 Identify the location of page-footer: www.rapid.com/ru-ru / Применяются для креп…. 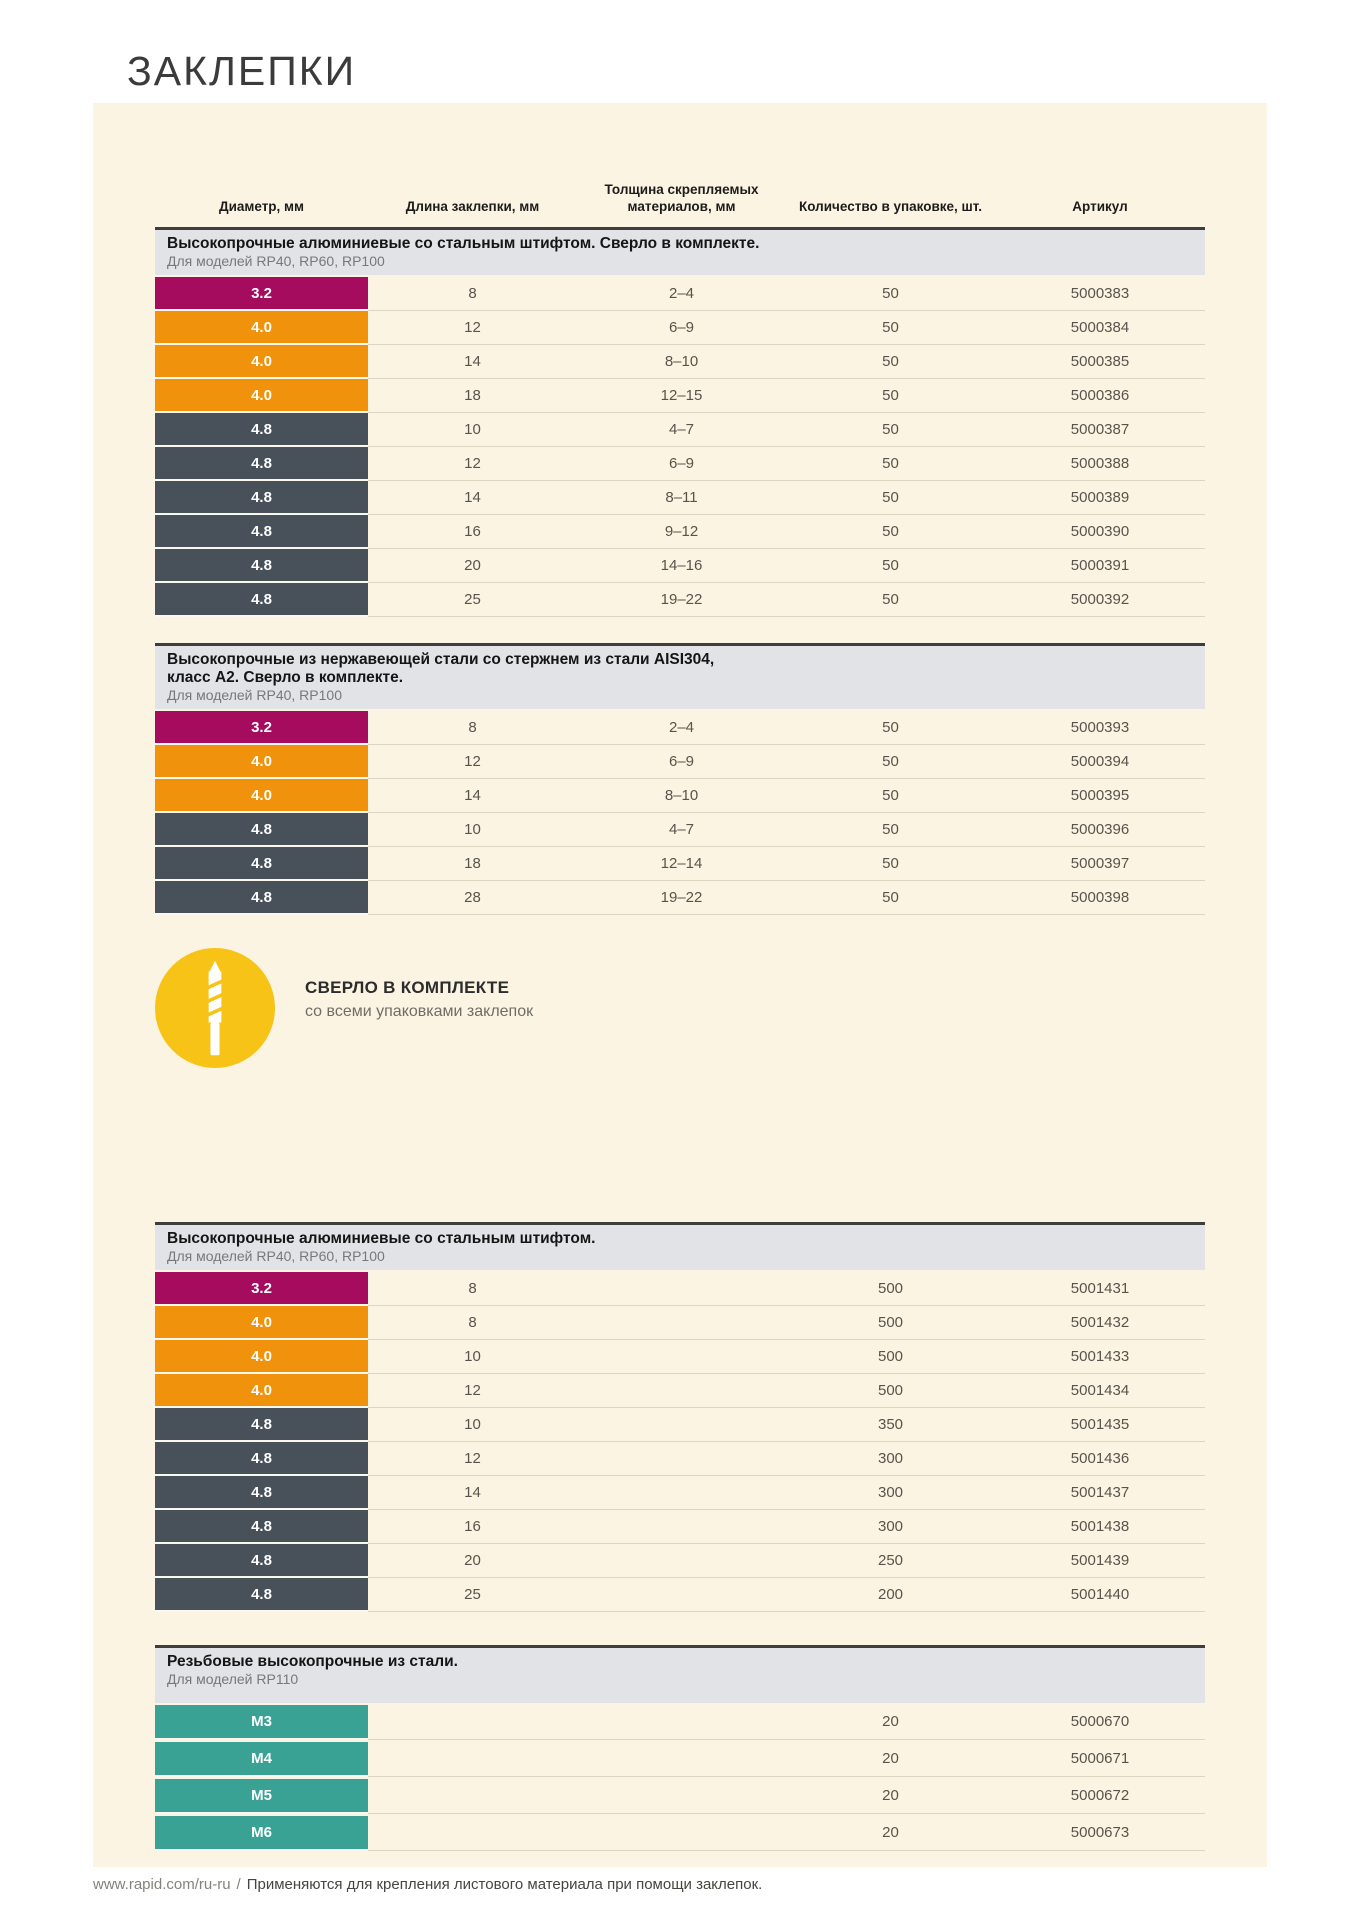
(427, 1884).